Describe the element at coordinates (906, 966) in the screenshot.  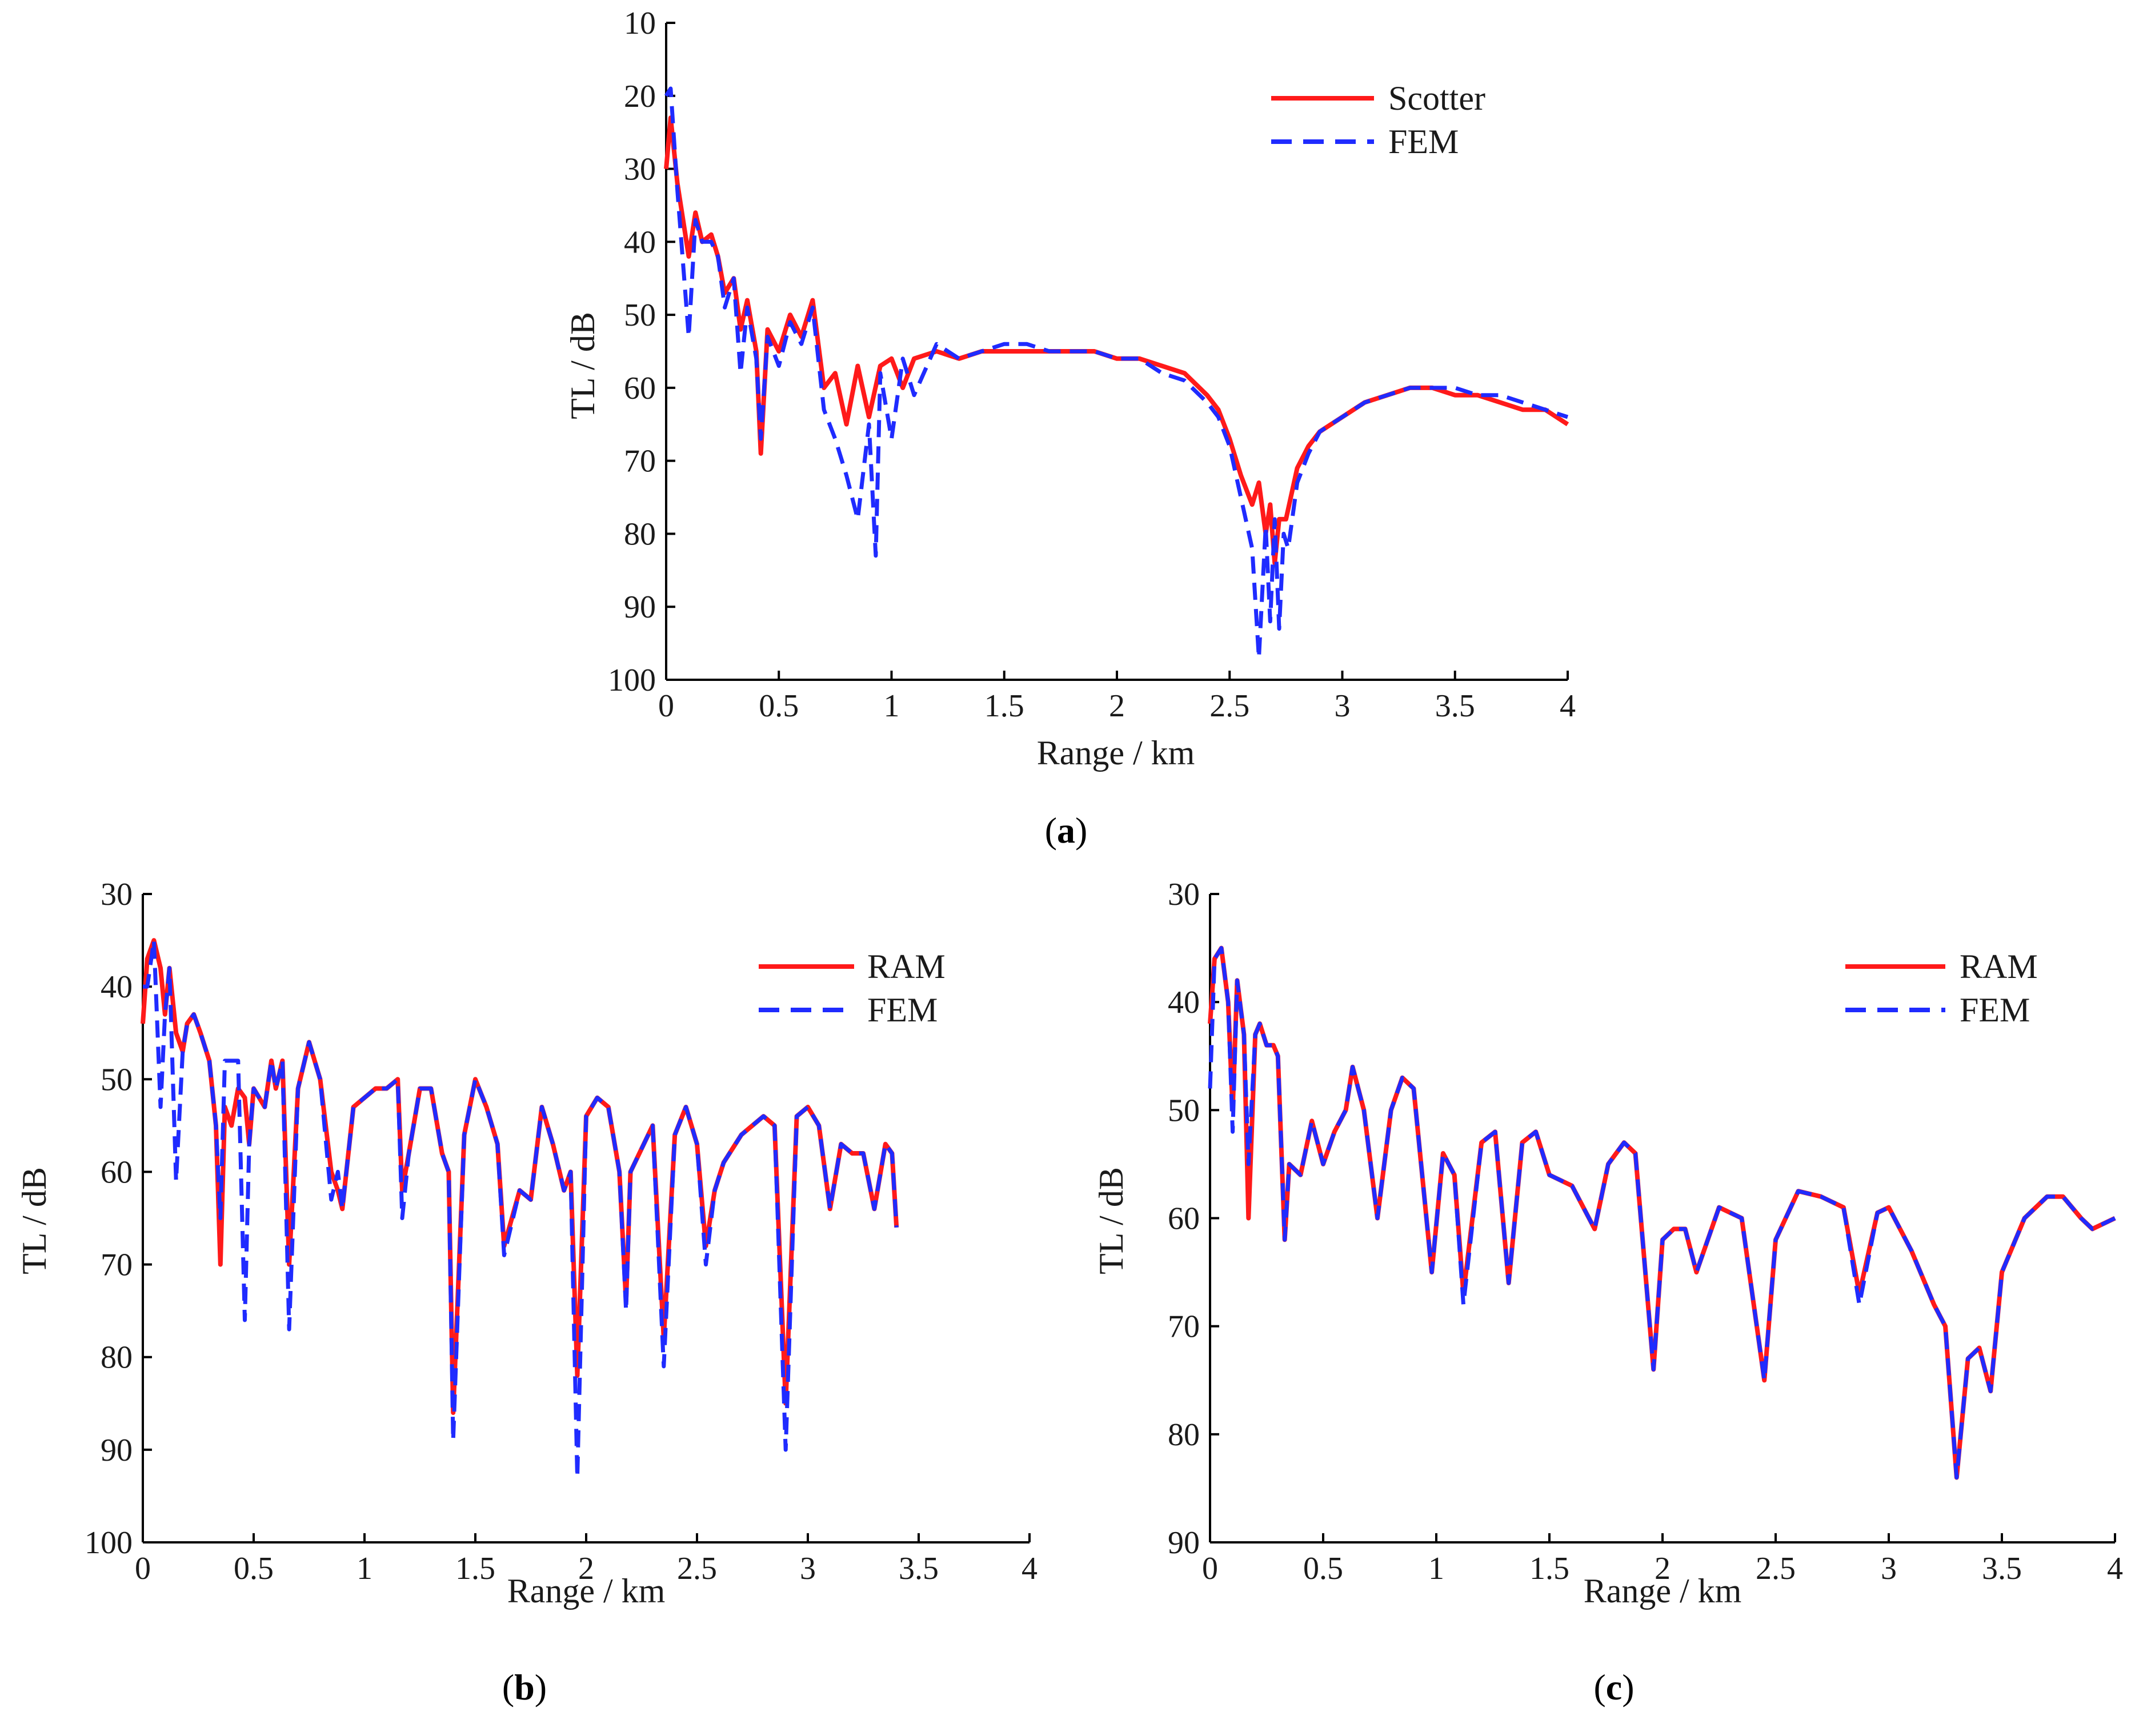
I see `panel-b-legend-label-0: RAM` at that location.